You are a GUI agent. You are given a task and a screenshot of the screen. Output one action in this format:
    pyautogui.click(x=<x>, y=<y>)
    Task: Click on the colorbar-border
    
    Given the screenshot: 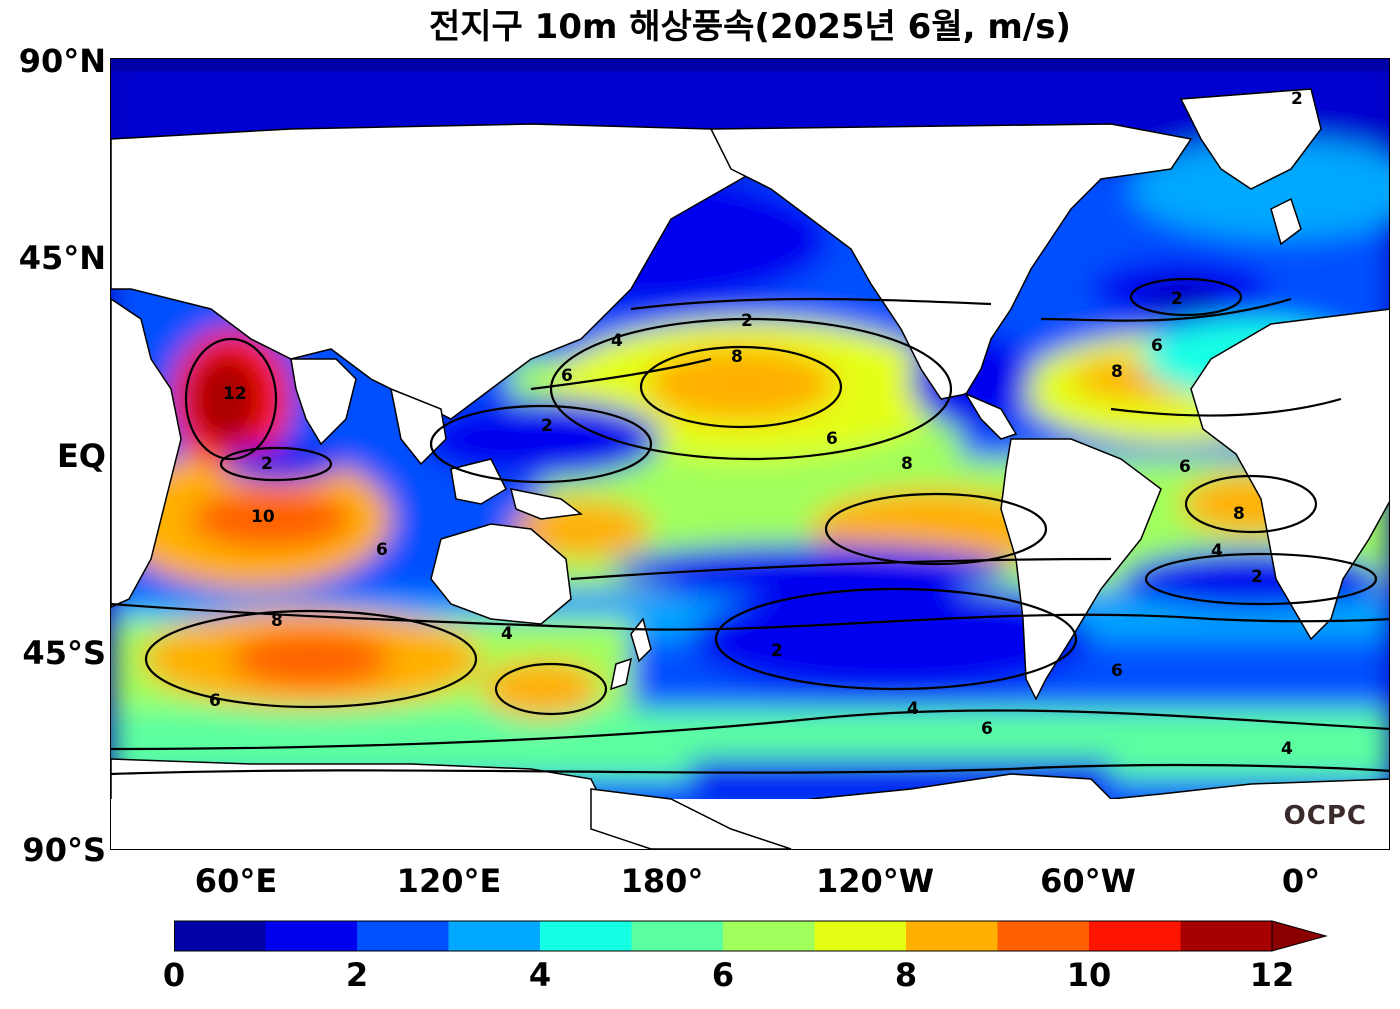 What is the action you would take?
    pyautogui.click(x=723, y=936)
    